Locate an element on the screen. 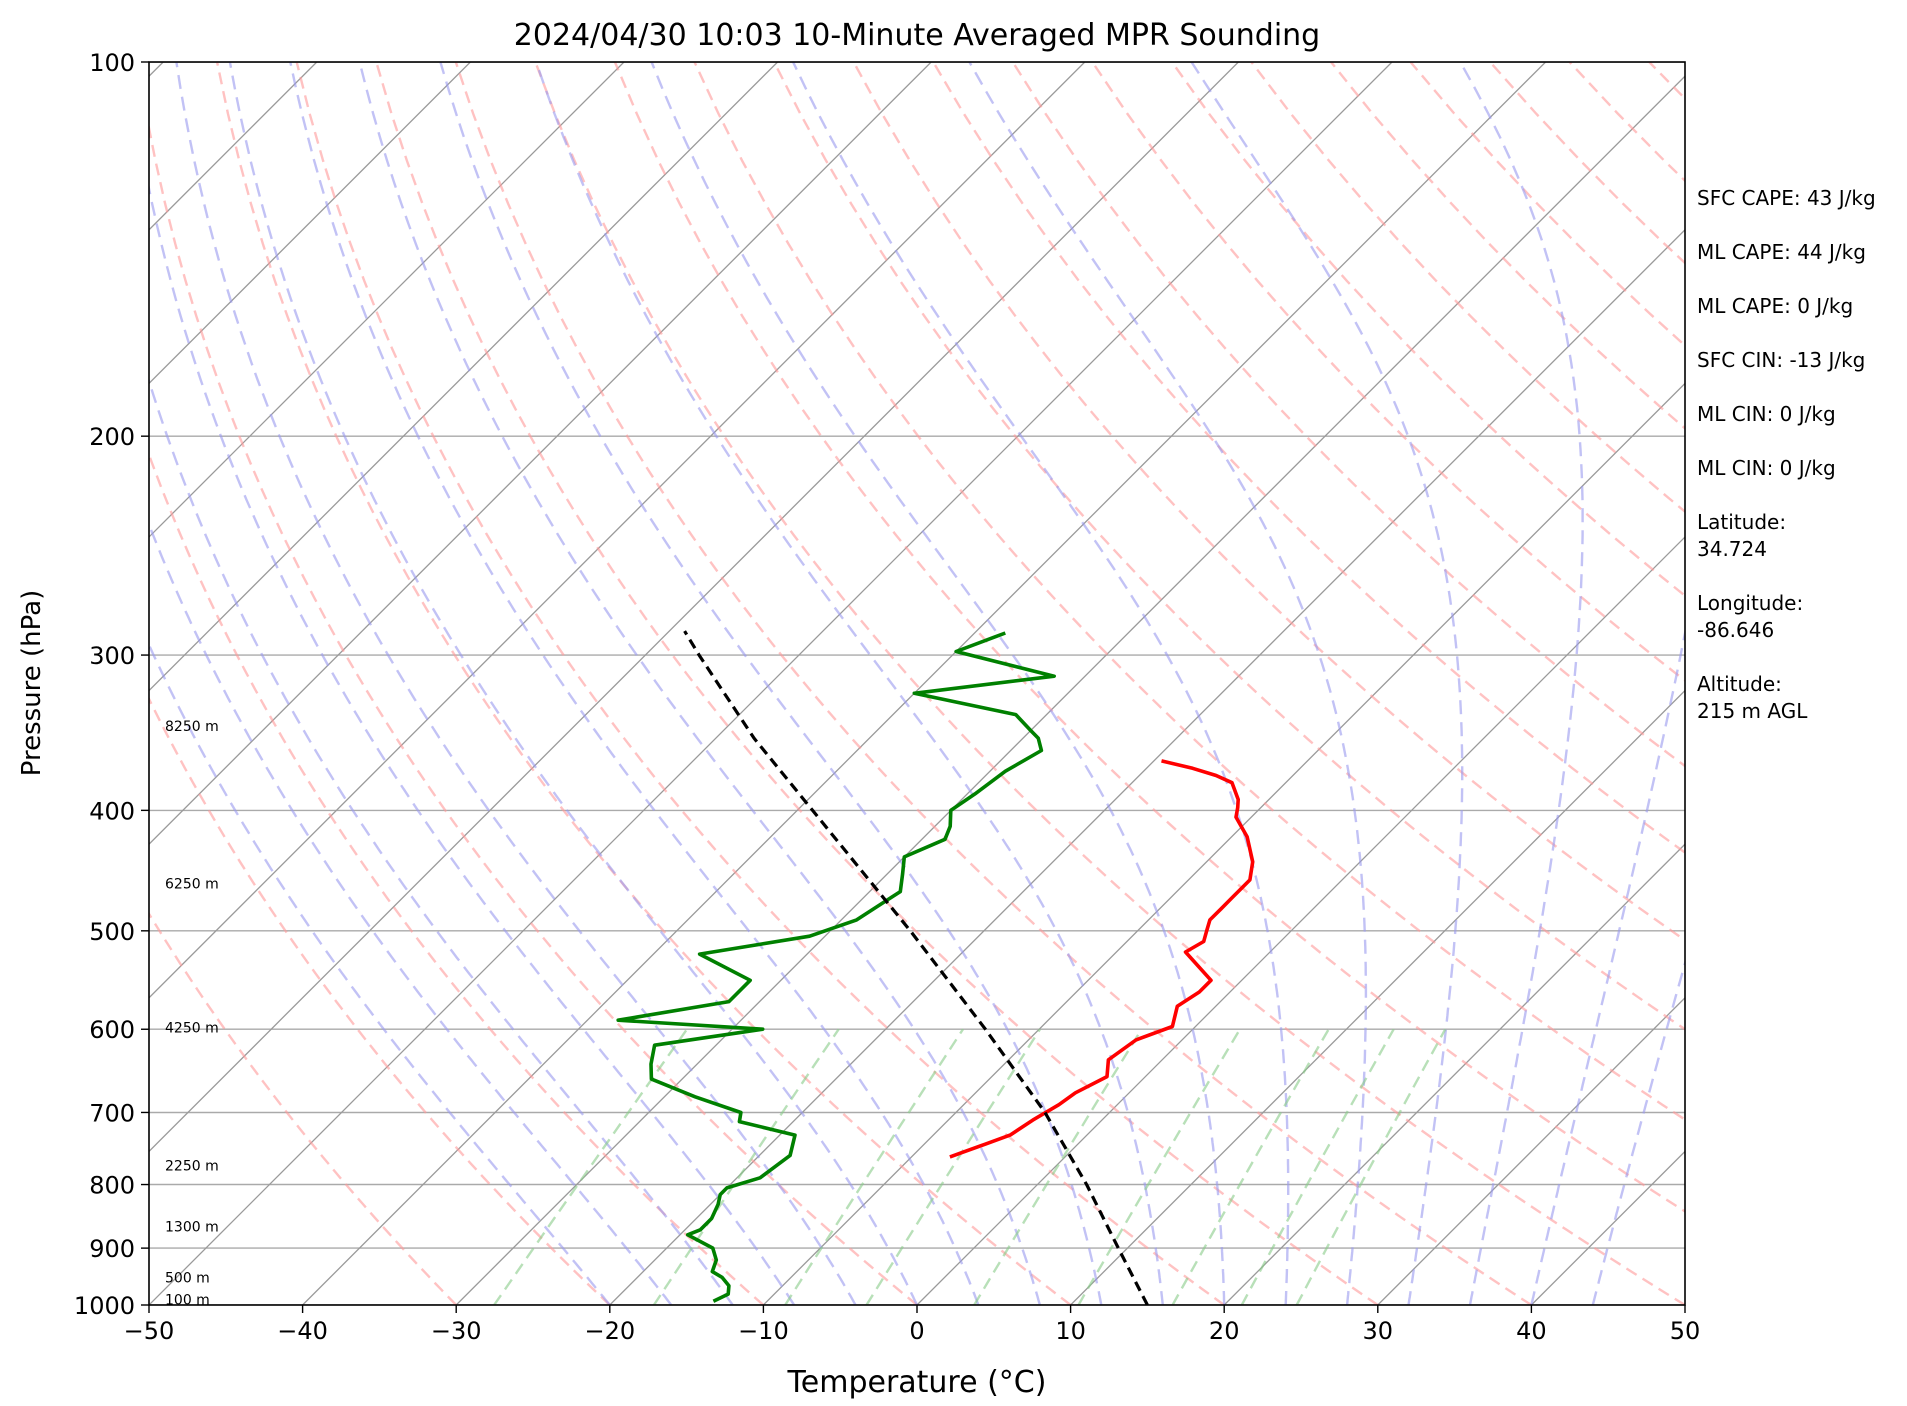 Image resolution: width=1907 pixels, height=1406 pixels. y-tick-label: 200 is located at coordinates (112, 437).